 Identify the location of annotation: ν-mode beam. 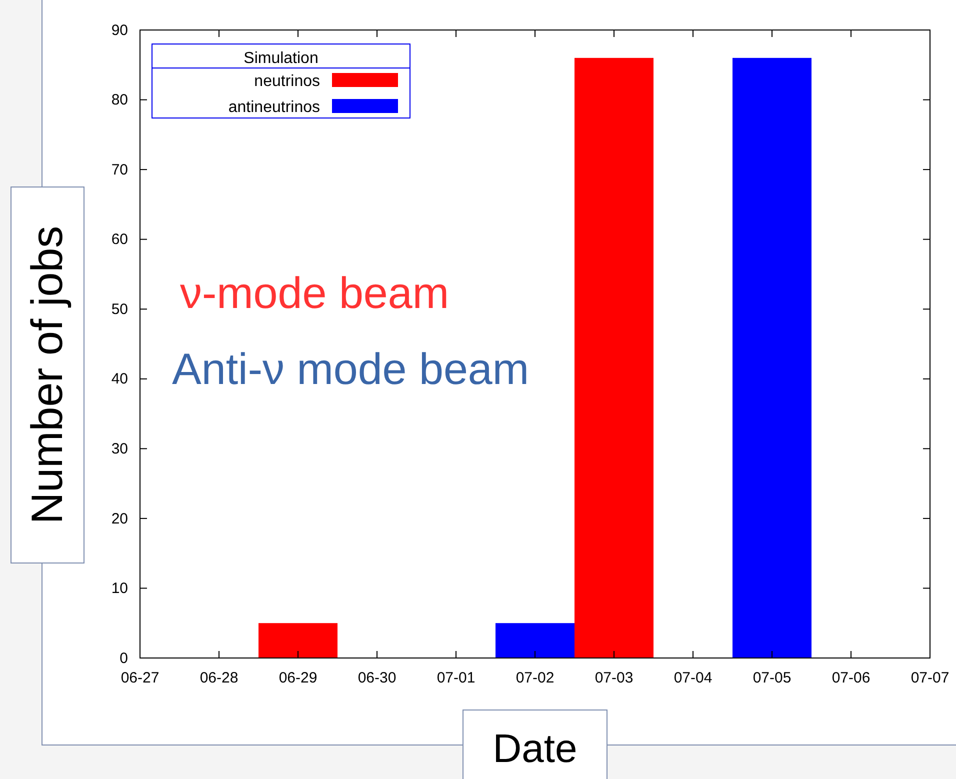
(315, 293).